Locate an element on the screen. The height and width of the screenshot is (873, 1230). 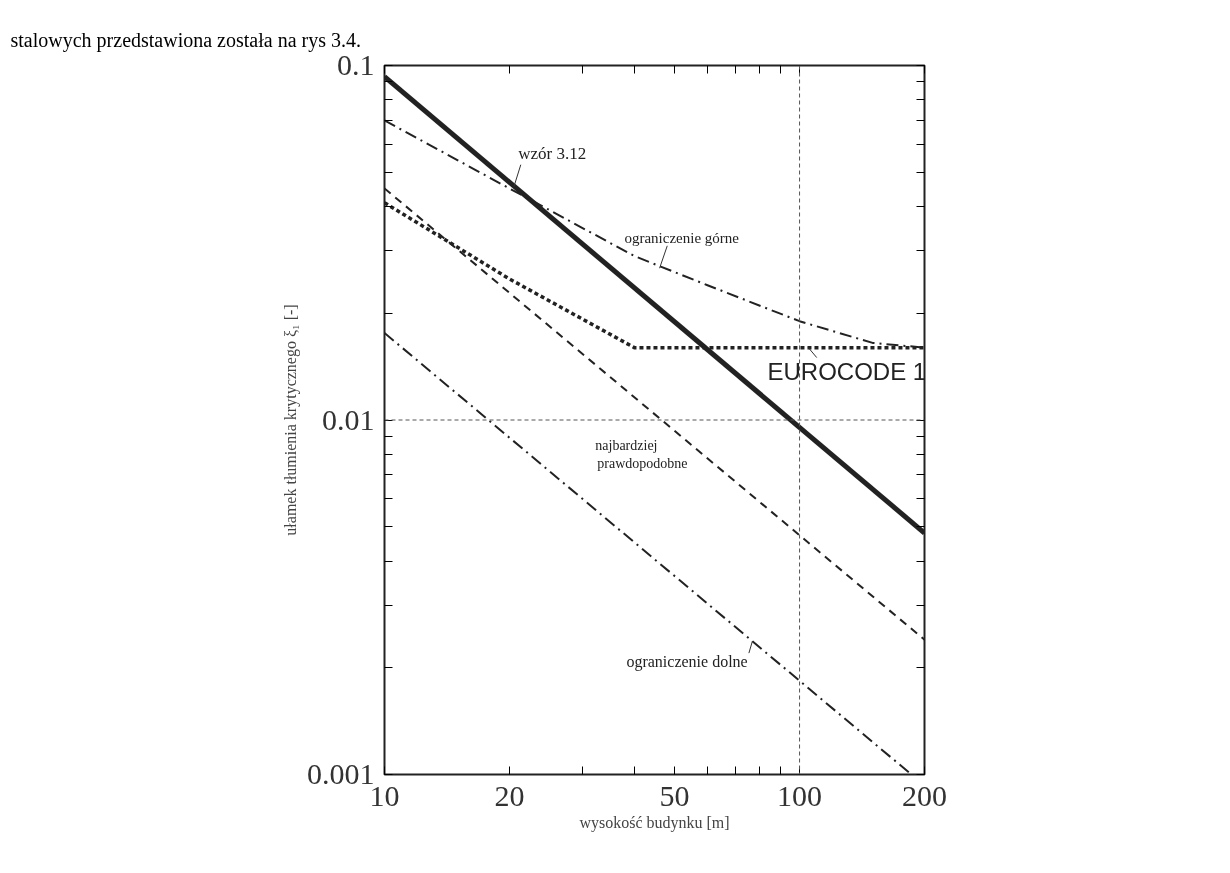
series-label: wzór 3.12 is located at coordinates (552, 154).